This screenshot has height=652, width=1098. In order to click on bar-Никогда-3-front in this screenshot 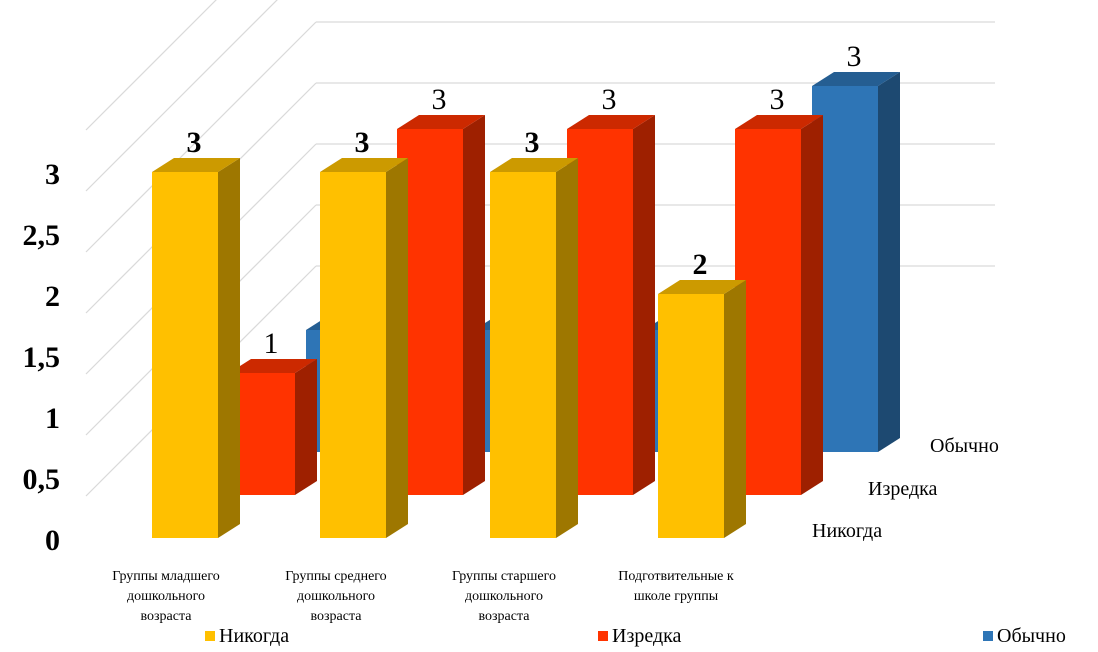, I will do `click(691, 416)`.